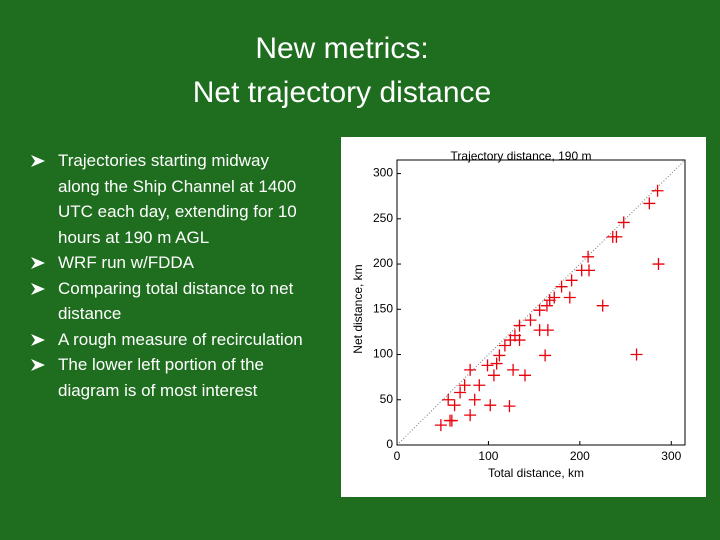 The image size is (720, 540). What do you see at coordinates (342, 92) in the screenshot?
I see `slide-title: Net trajectory distance` at bounding box center [342, 92].